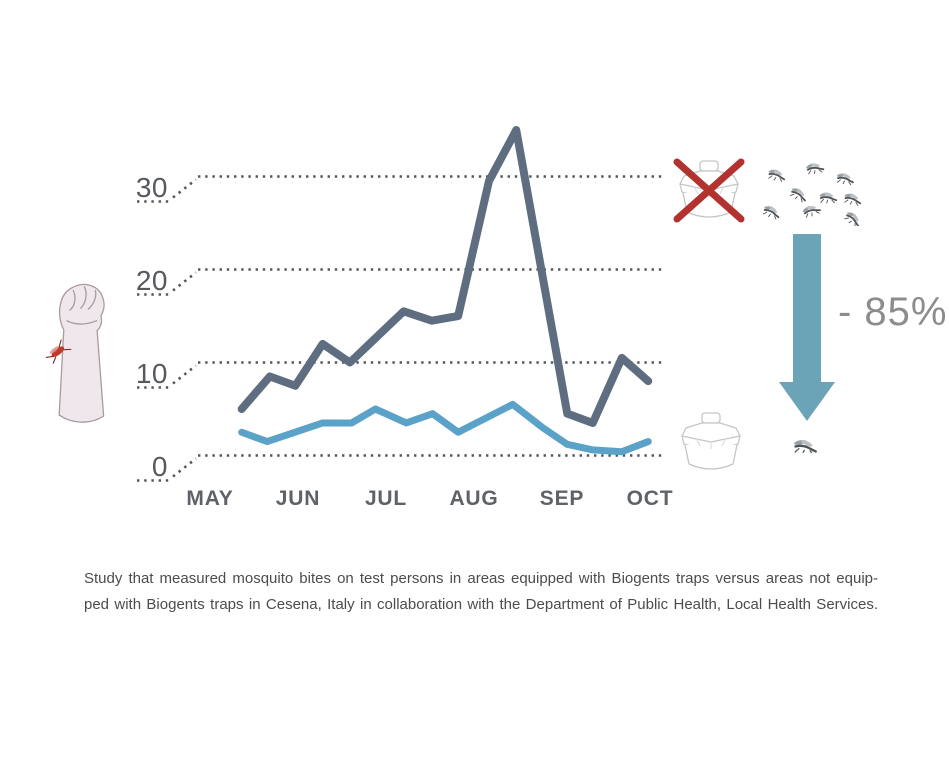 This screenshot has width=949, height=766. I want to click on red-cross-icon, so click(709, 190).